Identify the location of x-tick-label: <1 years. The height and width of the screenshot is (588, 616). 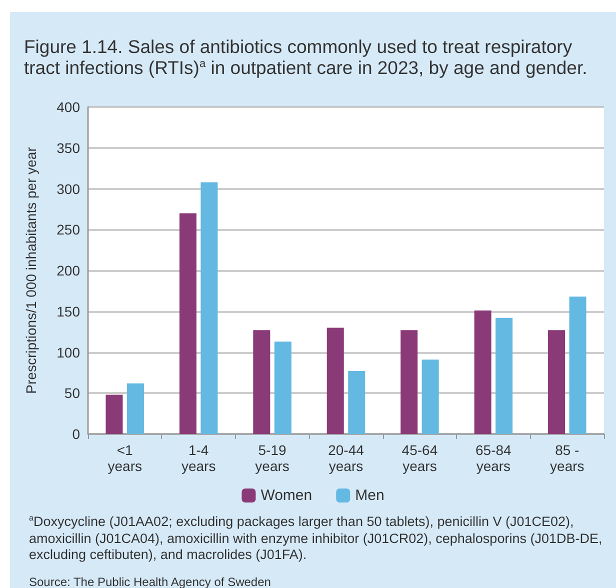
(125, 458).